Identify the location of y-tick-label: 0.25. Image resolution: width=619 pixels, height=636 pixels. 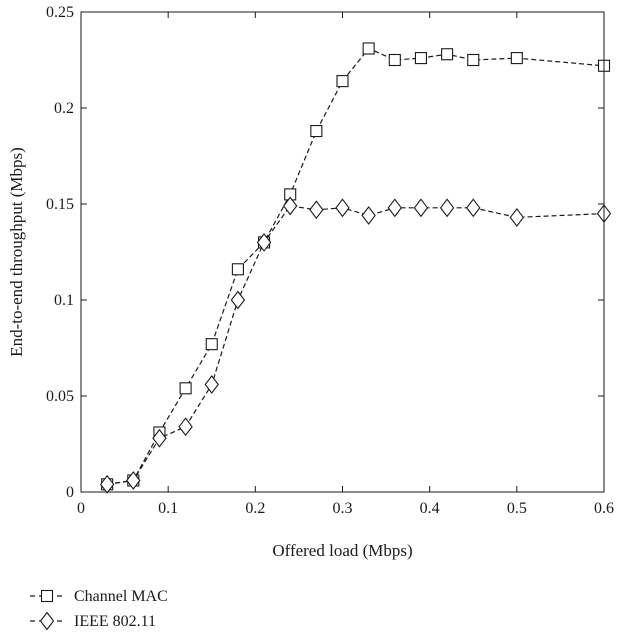
(60, 12).